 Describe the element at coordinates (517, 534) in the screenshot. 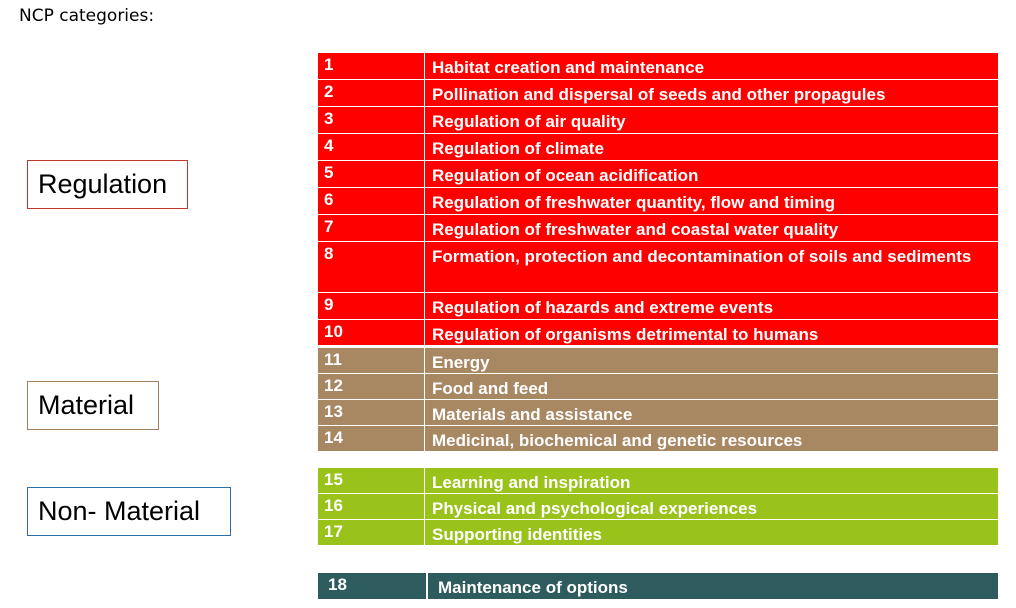

I see `row-text: Supporting identities` at that location.